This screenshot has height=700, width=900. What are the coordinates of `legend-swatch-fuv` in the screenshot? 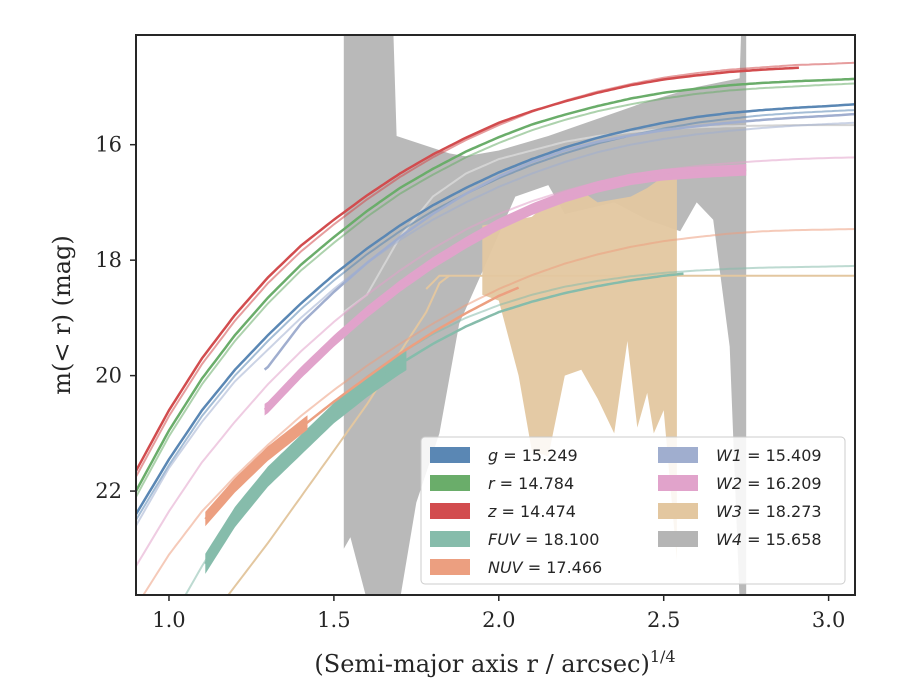 It's located at (450, 539).